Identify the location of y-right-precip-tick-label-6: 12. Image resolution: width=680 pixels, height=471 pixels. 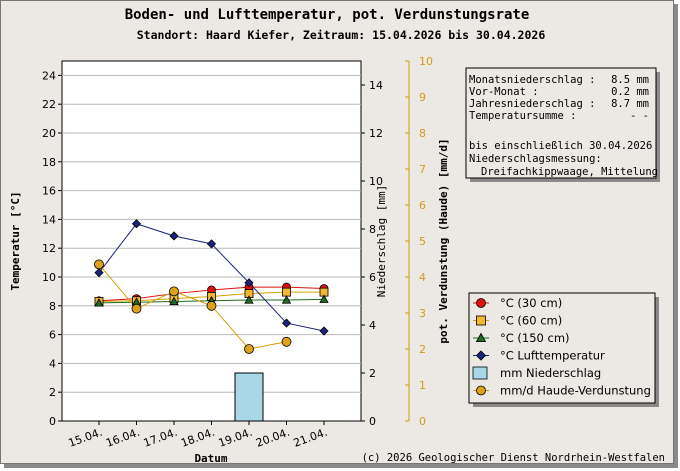
(376, 133).